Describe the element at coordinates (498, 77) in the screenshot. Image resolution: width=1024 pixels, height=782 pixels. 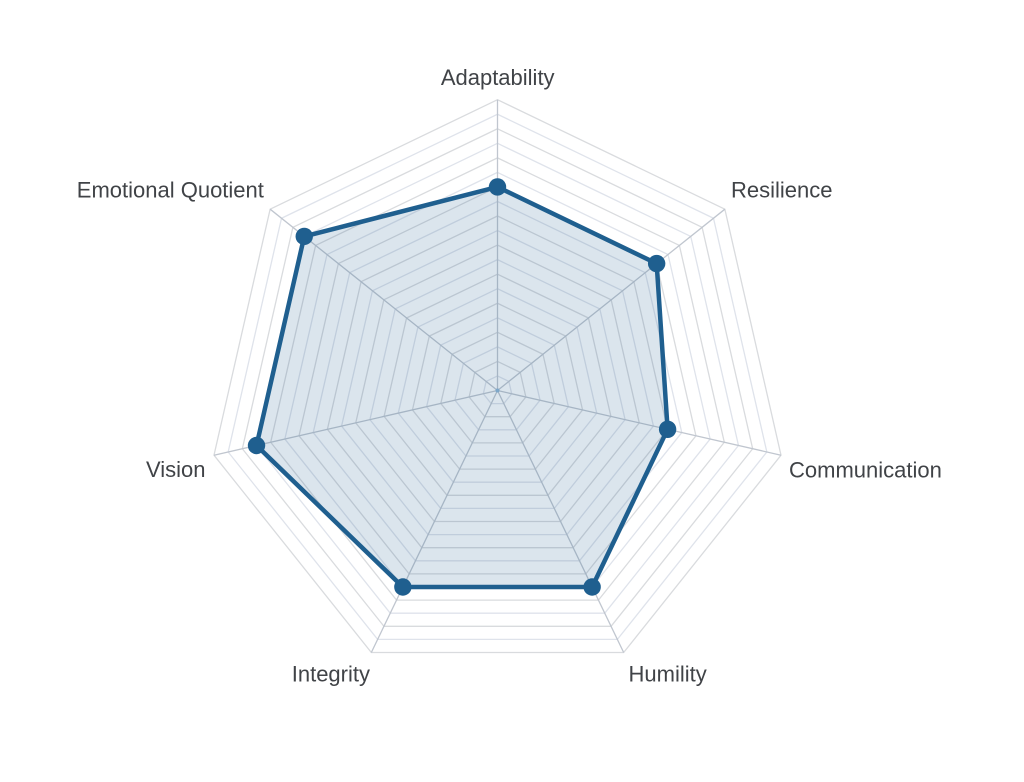
I see `svg-text: Adaptability` at that location.